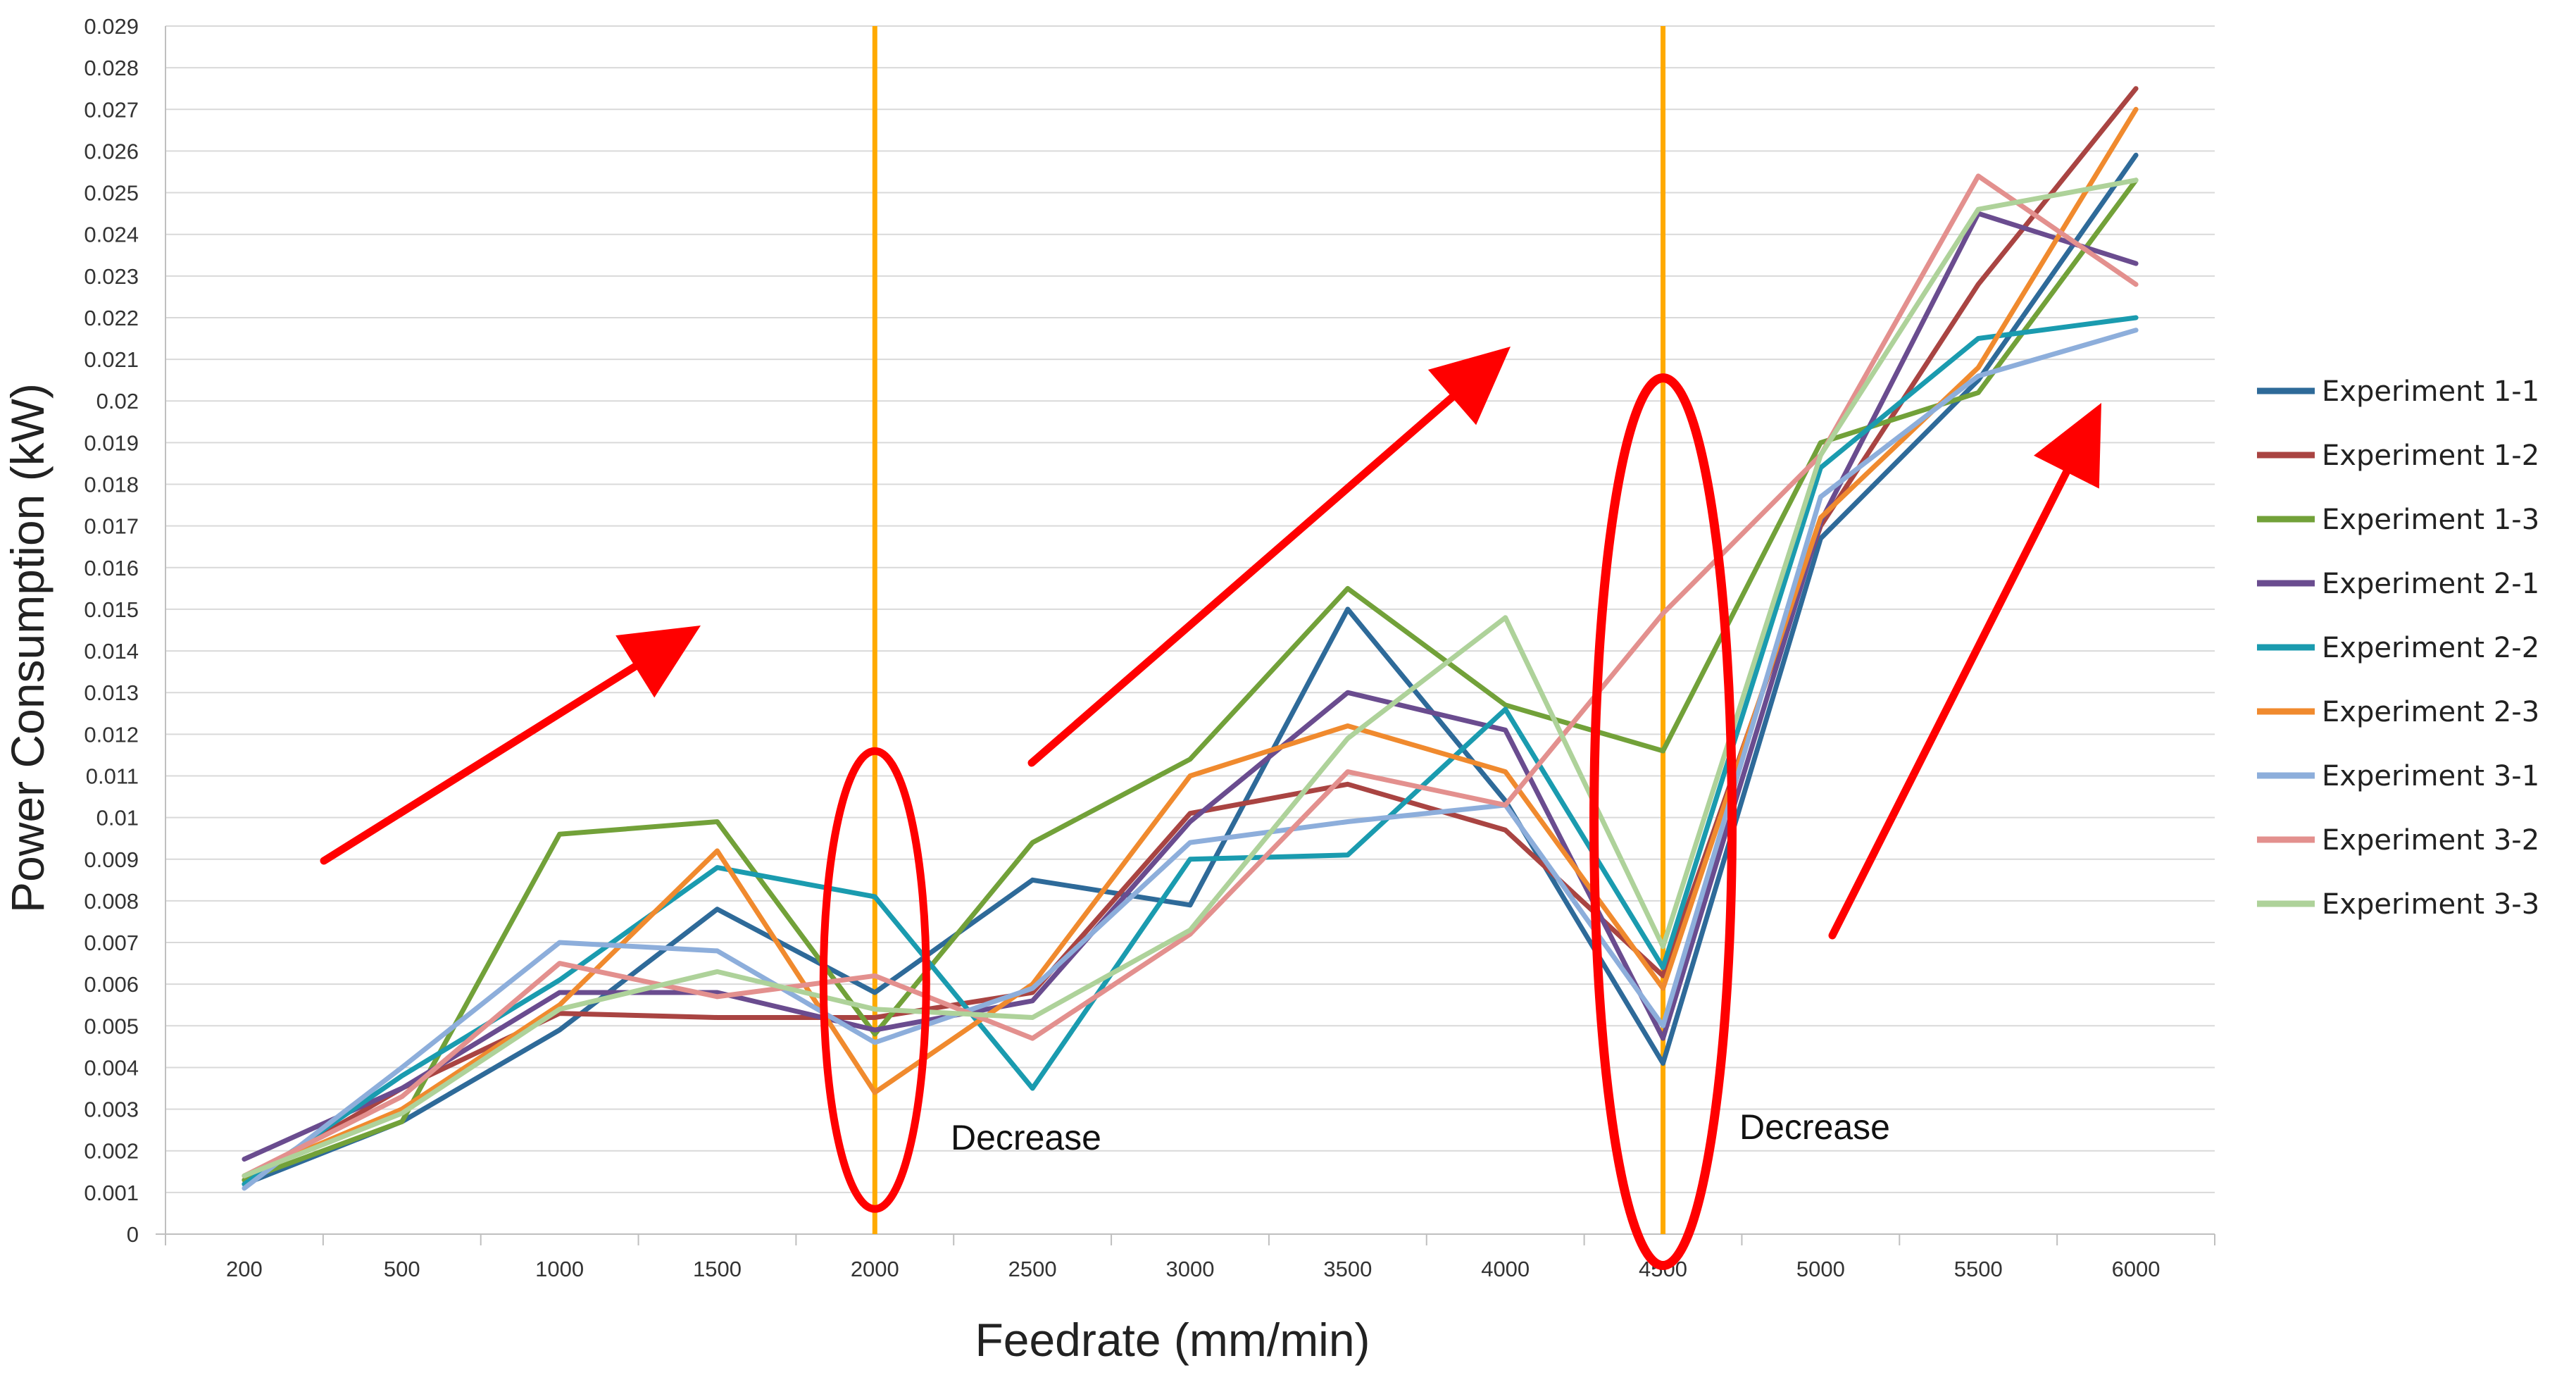 The height and width of the screenshot is (1375, 2576). What do you see at coordinates (1190, 1269) in the screenshot?
I see `x-tick-label: 3000` at bounding box center [1190, 1269].